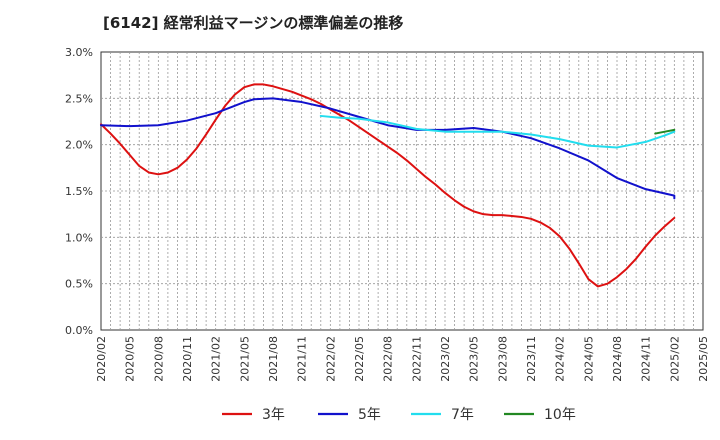  I want to click on x-tick-label: 2024/05, so click(588, 359).